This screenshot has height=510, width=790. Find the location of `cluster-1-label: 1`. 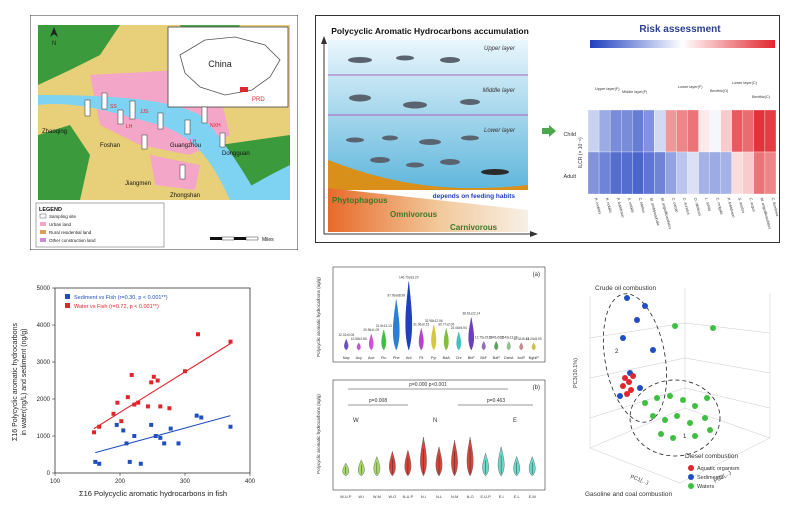

cluster-1-label: 1 is located at coordinates (685, 437).